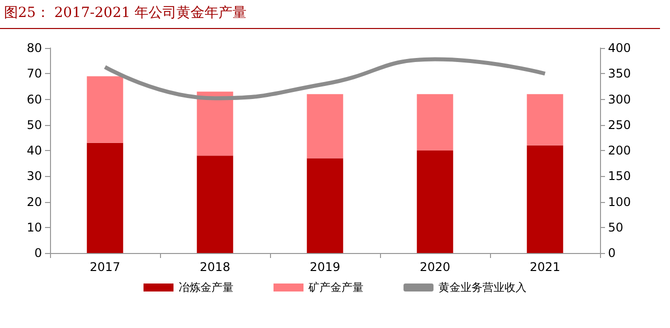  I want to click on y-tick-label: 80, so click(34, 48).